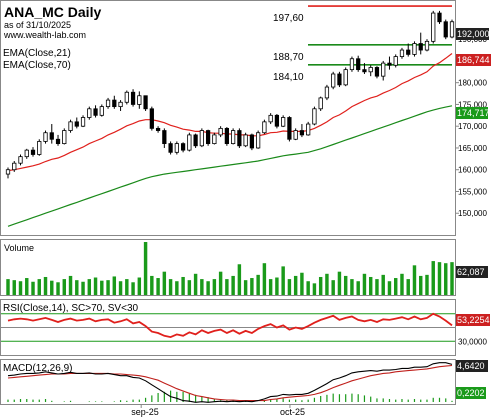 The height and width of the screenshot is (420, 496). I want to click on ema70-legend: EMA(Close,70), so click(37, 65).